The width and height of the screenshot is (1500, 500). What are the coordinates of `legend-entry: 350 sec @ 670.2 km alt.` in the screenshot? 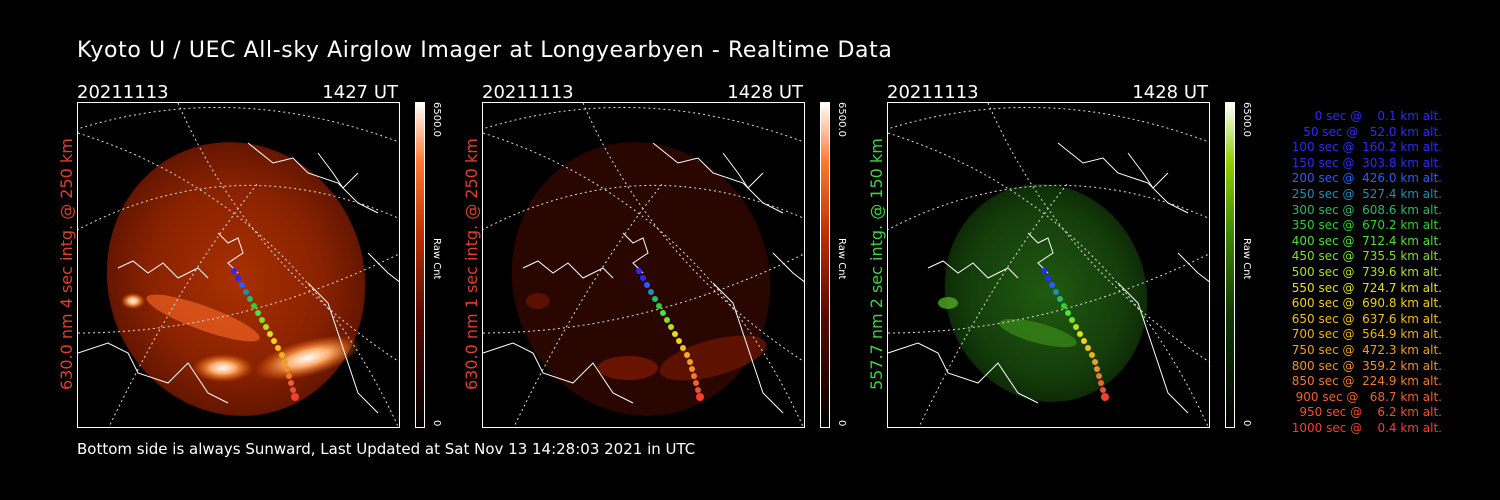 It's located at (1364, 225).